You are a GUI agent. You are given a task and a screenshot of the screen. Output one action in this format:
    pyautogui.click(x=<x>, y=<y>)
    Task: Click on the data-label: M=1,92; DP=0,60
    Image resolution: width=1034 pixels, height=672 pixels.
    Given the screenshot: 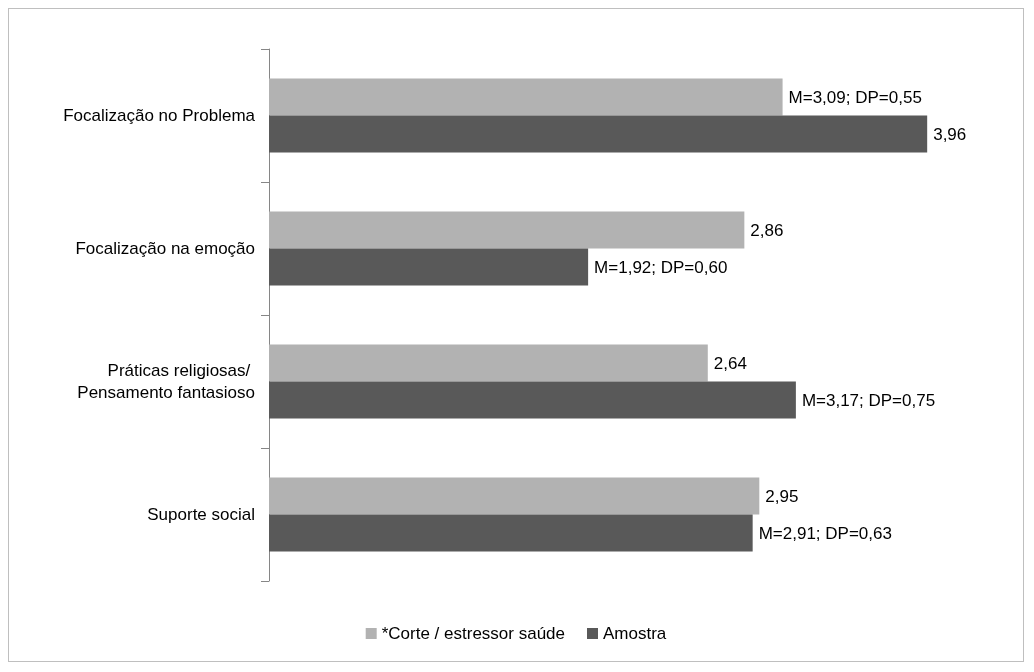 What is the action you would take?
    pyautogui.click(x=661, y=267)
    